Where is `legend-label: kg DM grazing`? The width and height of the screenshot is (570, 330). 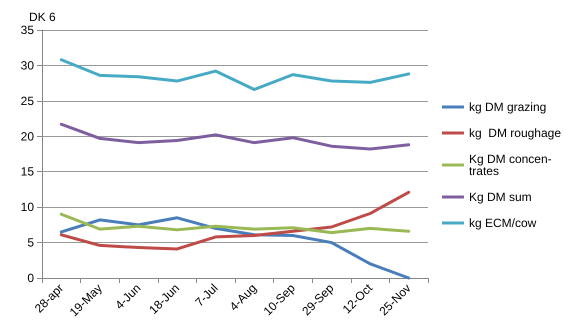 legend-label: kg DM grazing is located at coordinates (507, 107).